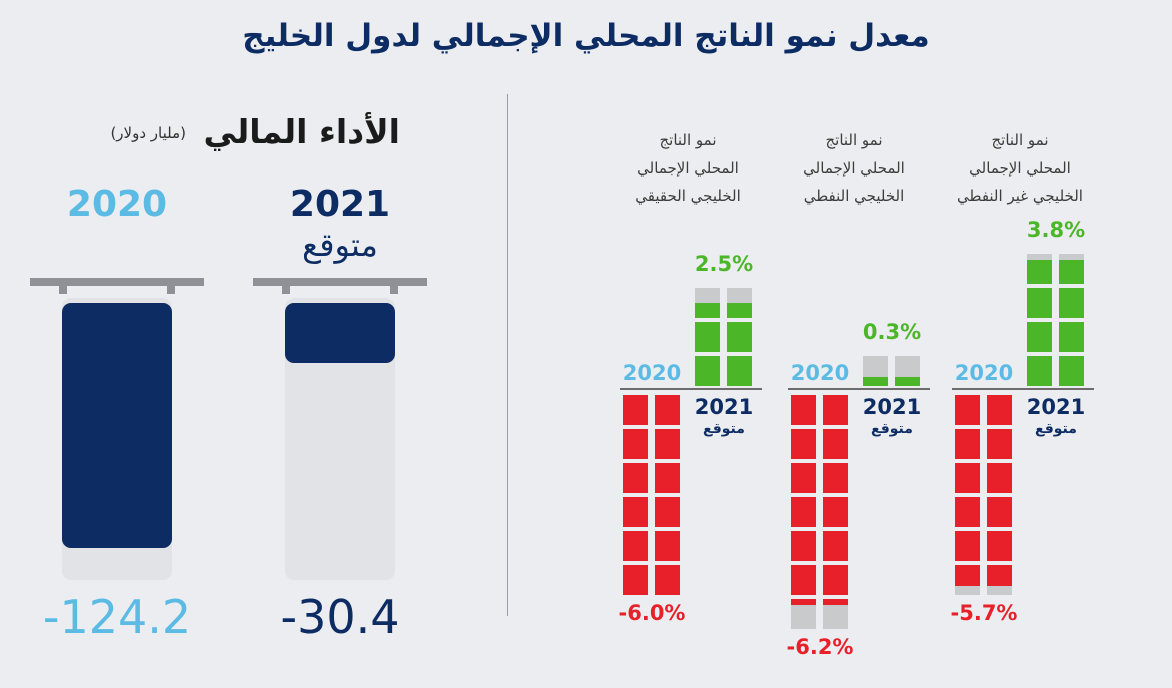 The image size is (1172, 688). Describe the element at coordinates (507, 355) in the screenshot. I see `section-divider` at that location.